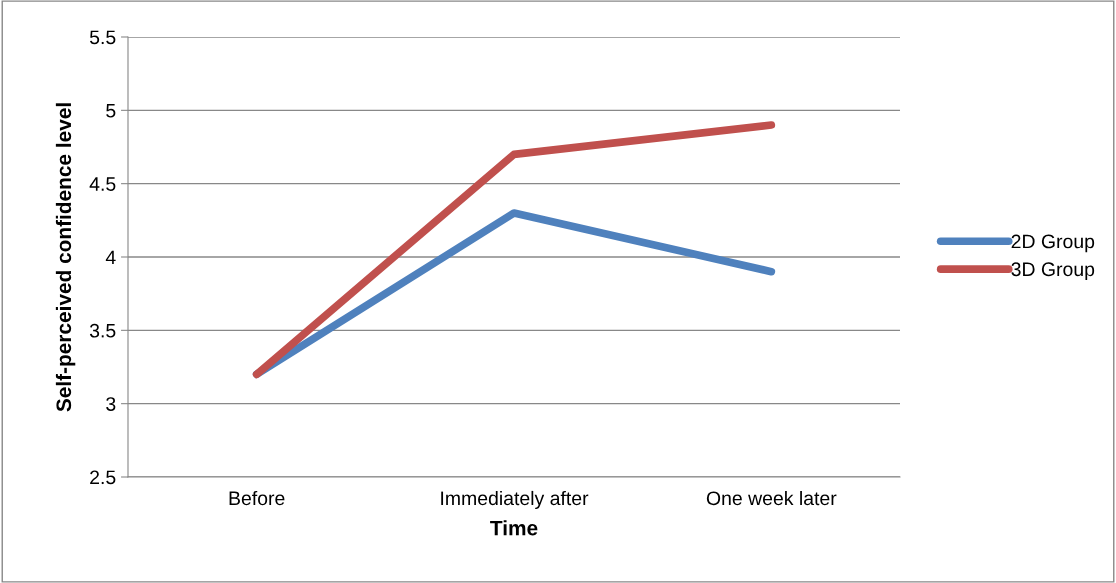 The height and width of the screenshot is (583, 1116). I want to click on legend-label: 2D Group, so click(1053, 243).